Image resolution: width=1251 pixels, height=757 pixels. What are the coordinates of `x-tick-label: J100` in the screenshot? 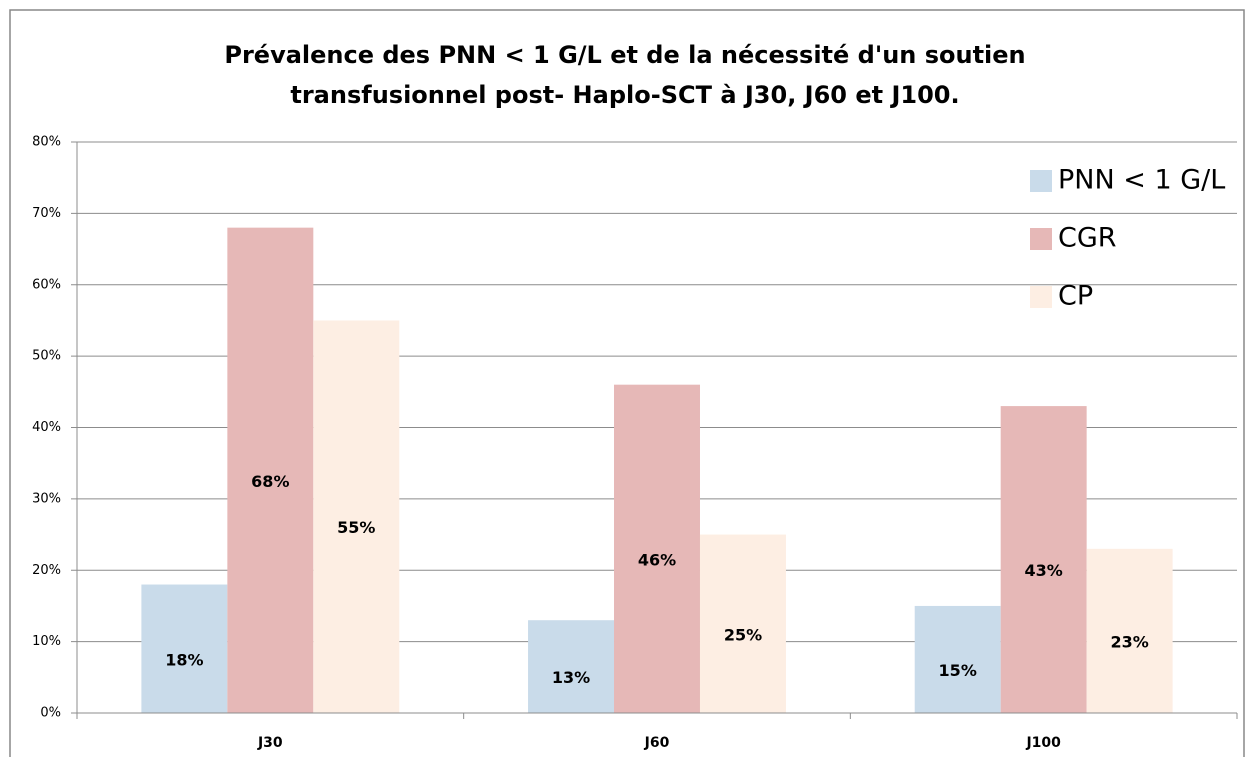 It's located at (1043, 743).